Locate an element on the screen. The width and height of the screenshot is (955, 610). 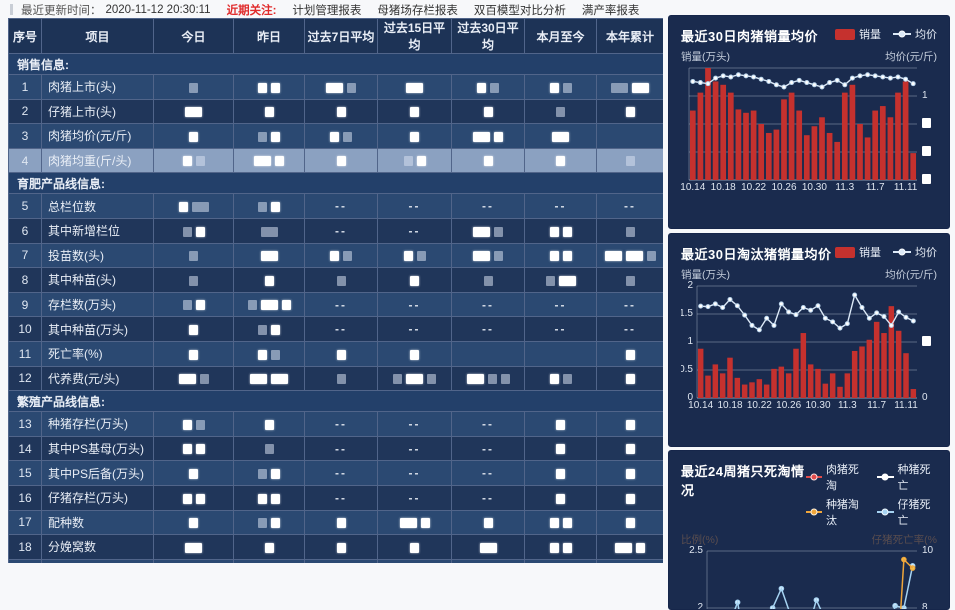
table-row-1: 1 肉猪上市(头) is located at coordinates (335, 87).